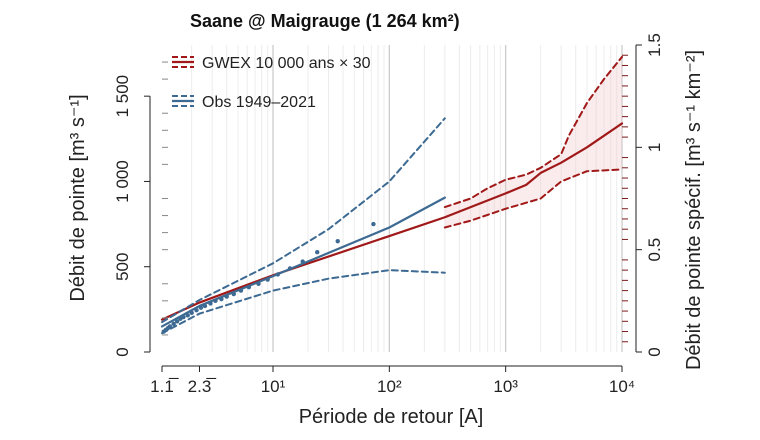 The image size is (760, 440). I want to click on y-right-tick-label: 1, so click(654, 147).